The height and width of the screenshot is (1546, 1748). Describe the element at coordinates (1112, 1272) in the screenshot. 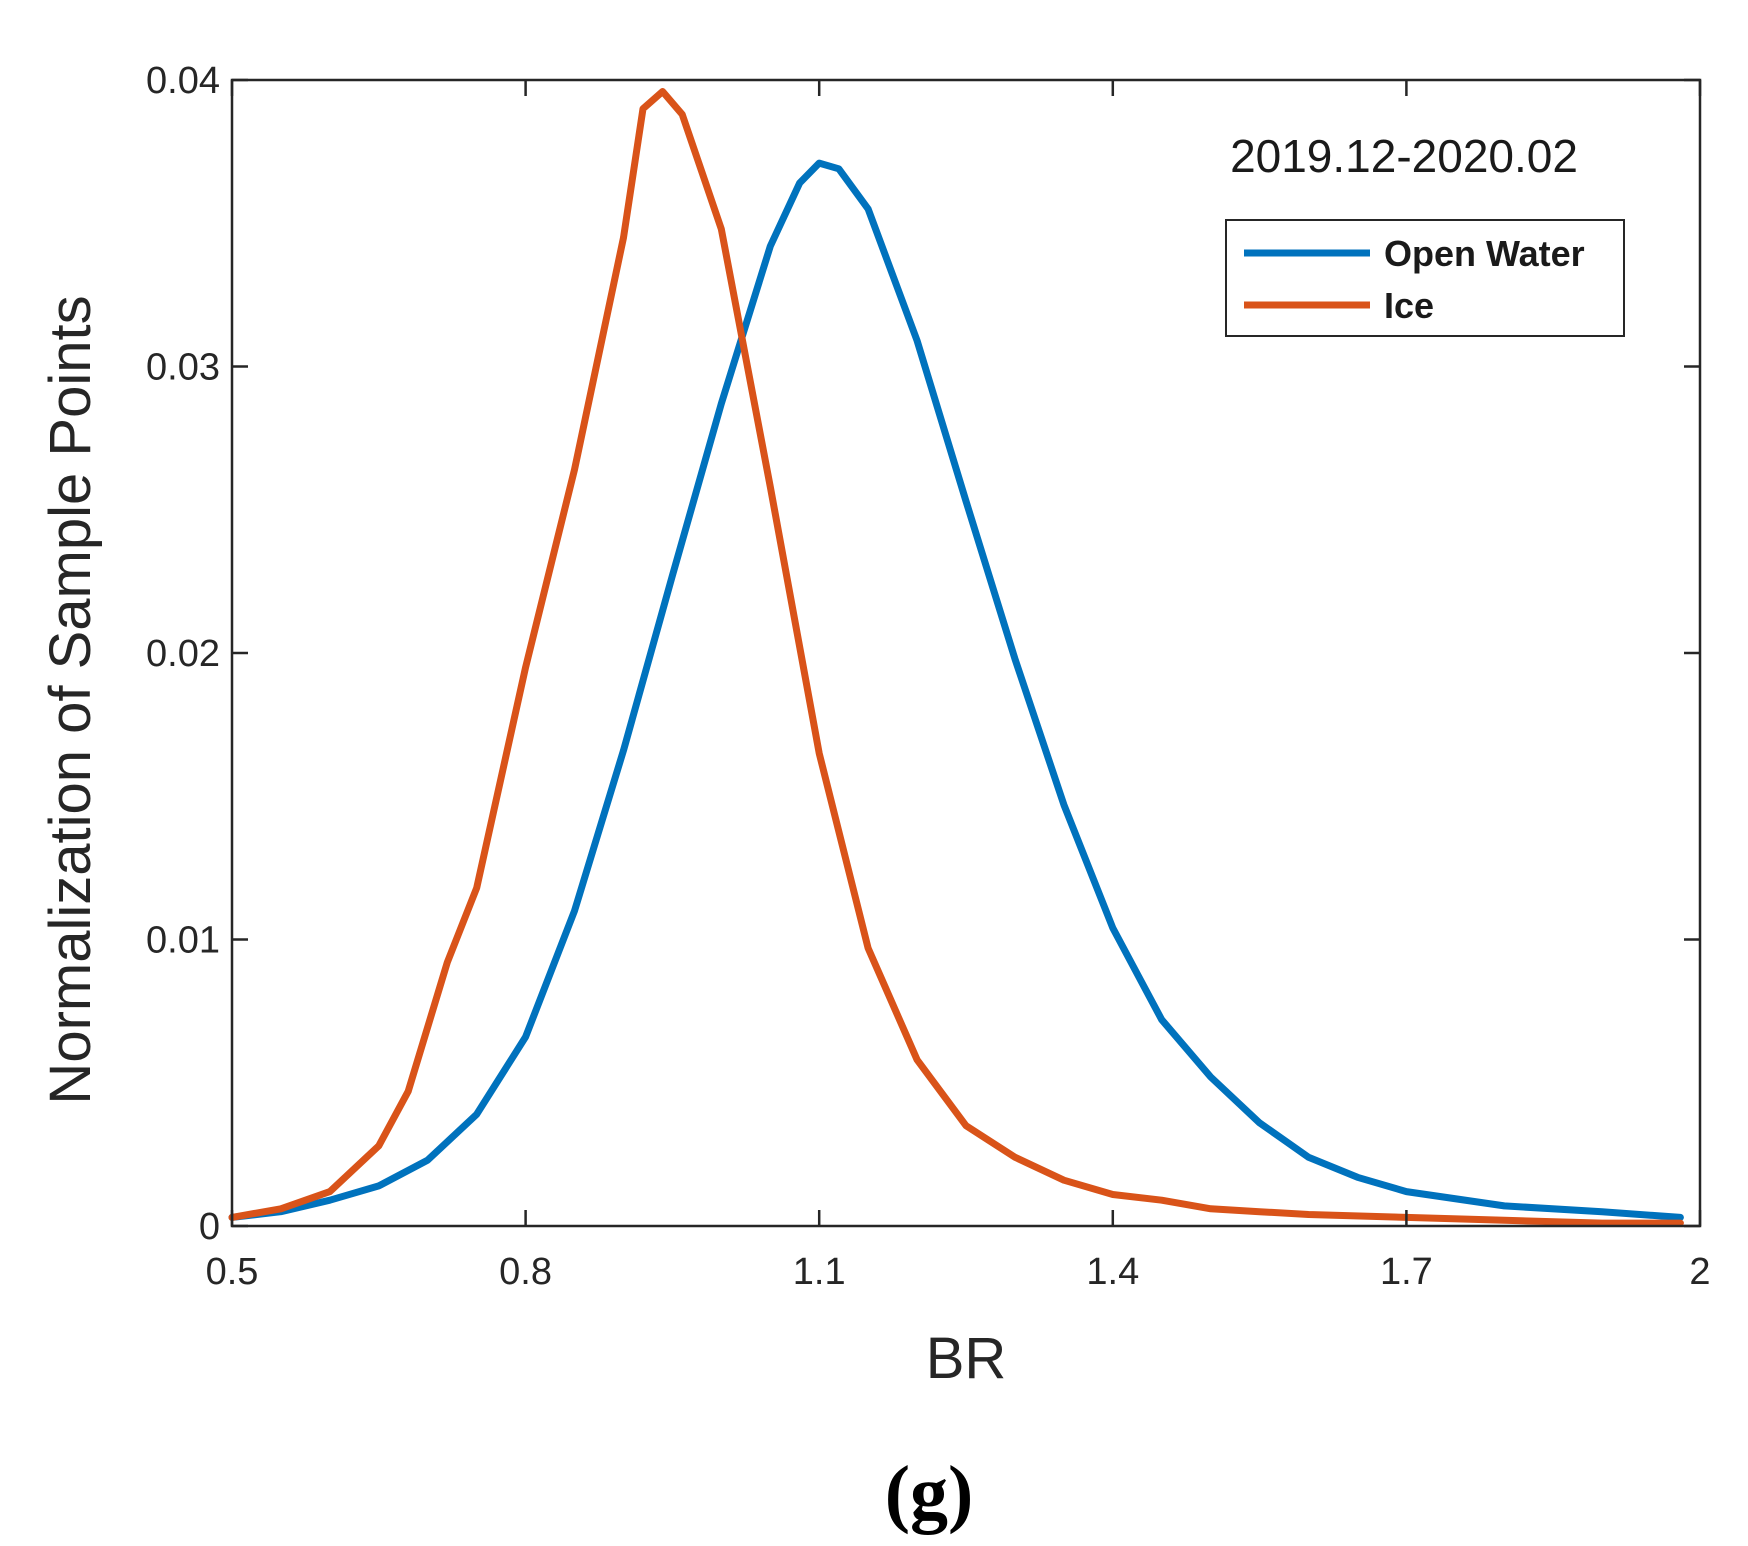

I see `x-tick-label: 1.4` at that location.